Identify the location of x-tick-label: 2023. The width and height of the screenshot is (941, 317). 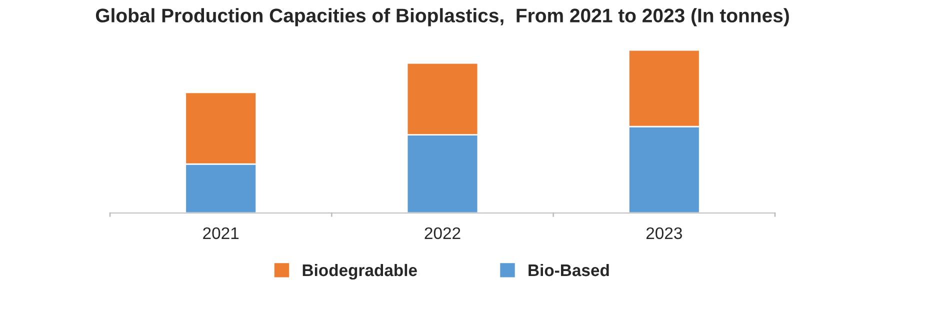
(664, 233).